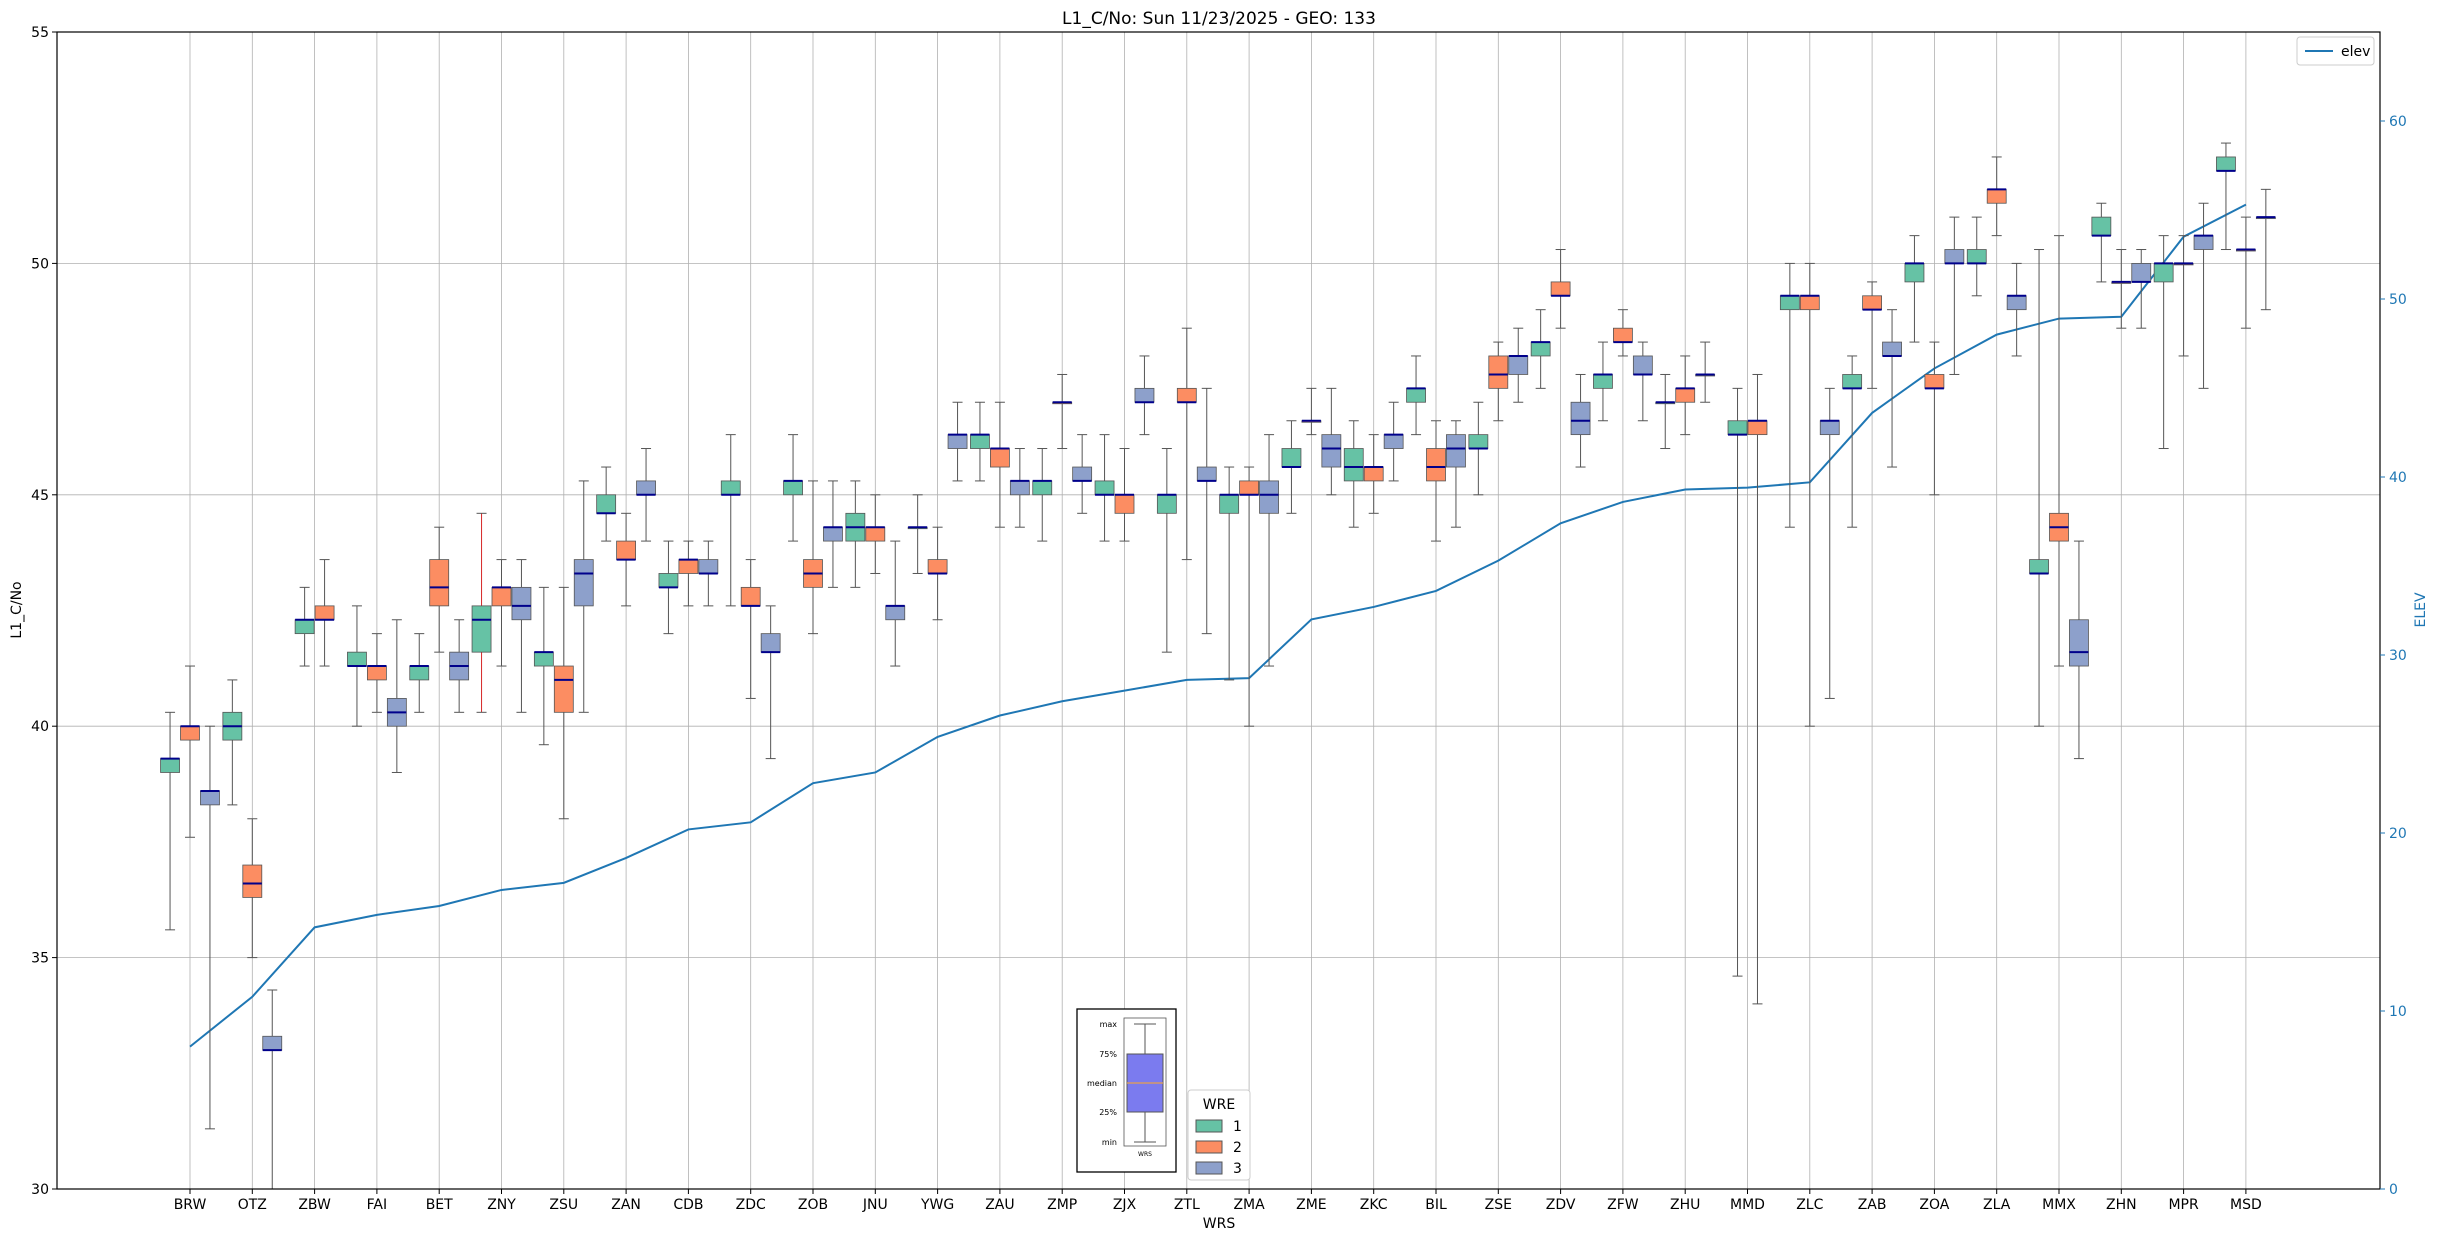 The width and height of the screenshot is (2438, 1240). Describe the element at coordinates (1685, 1205) in the screenshot. I see `x-tick-label: ZHU` at that location.